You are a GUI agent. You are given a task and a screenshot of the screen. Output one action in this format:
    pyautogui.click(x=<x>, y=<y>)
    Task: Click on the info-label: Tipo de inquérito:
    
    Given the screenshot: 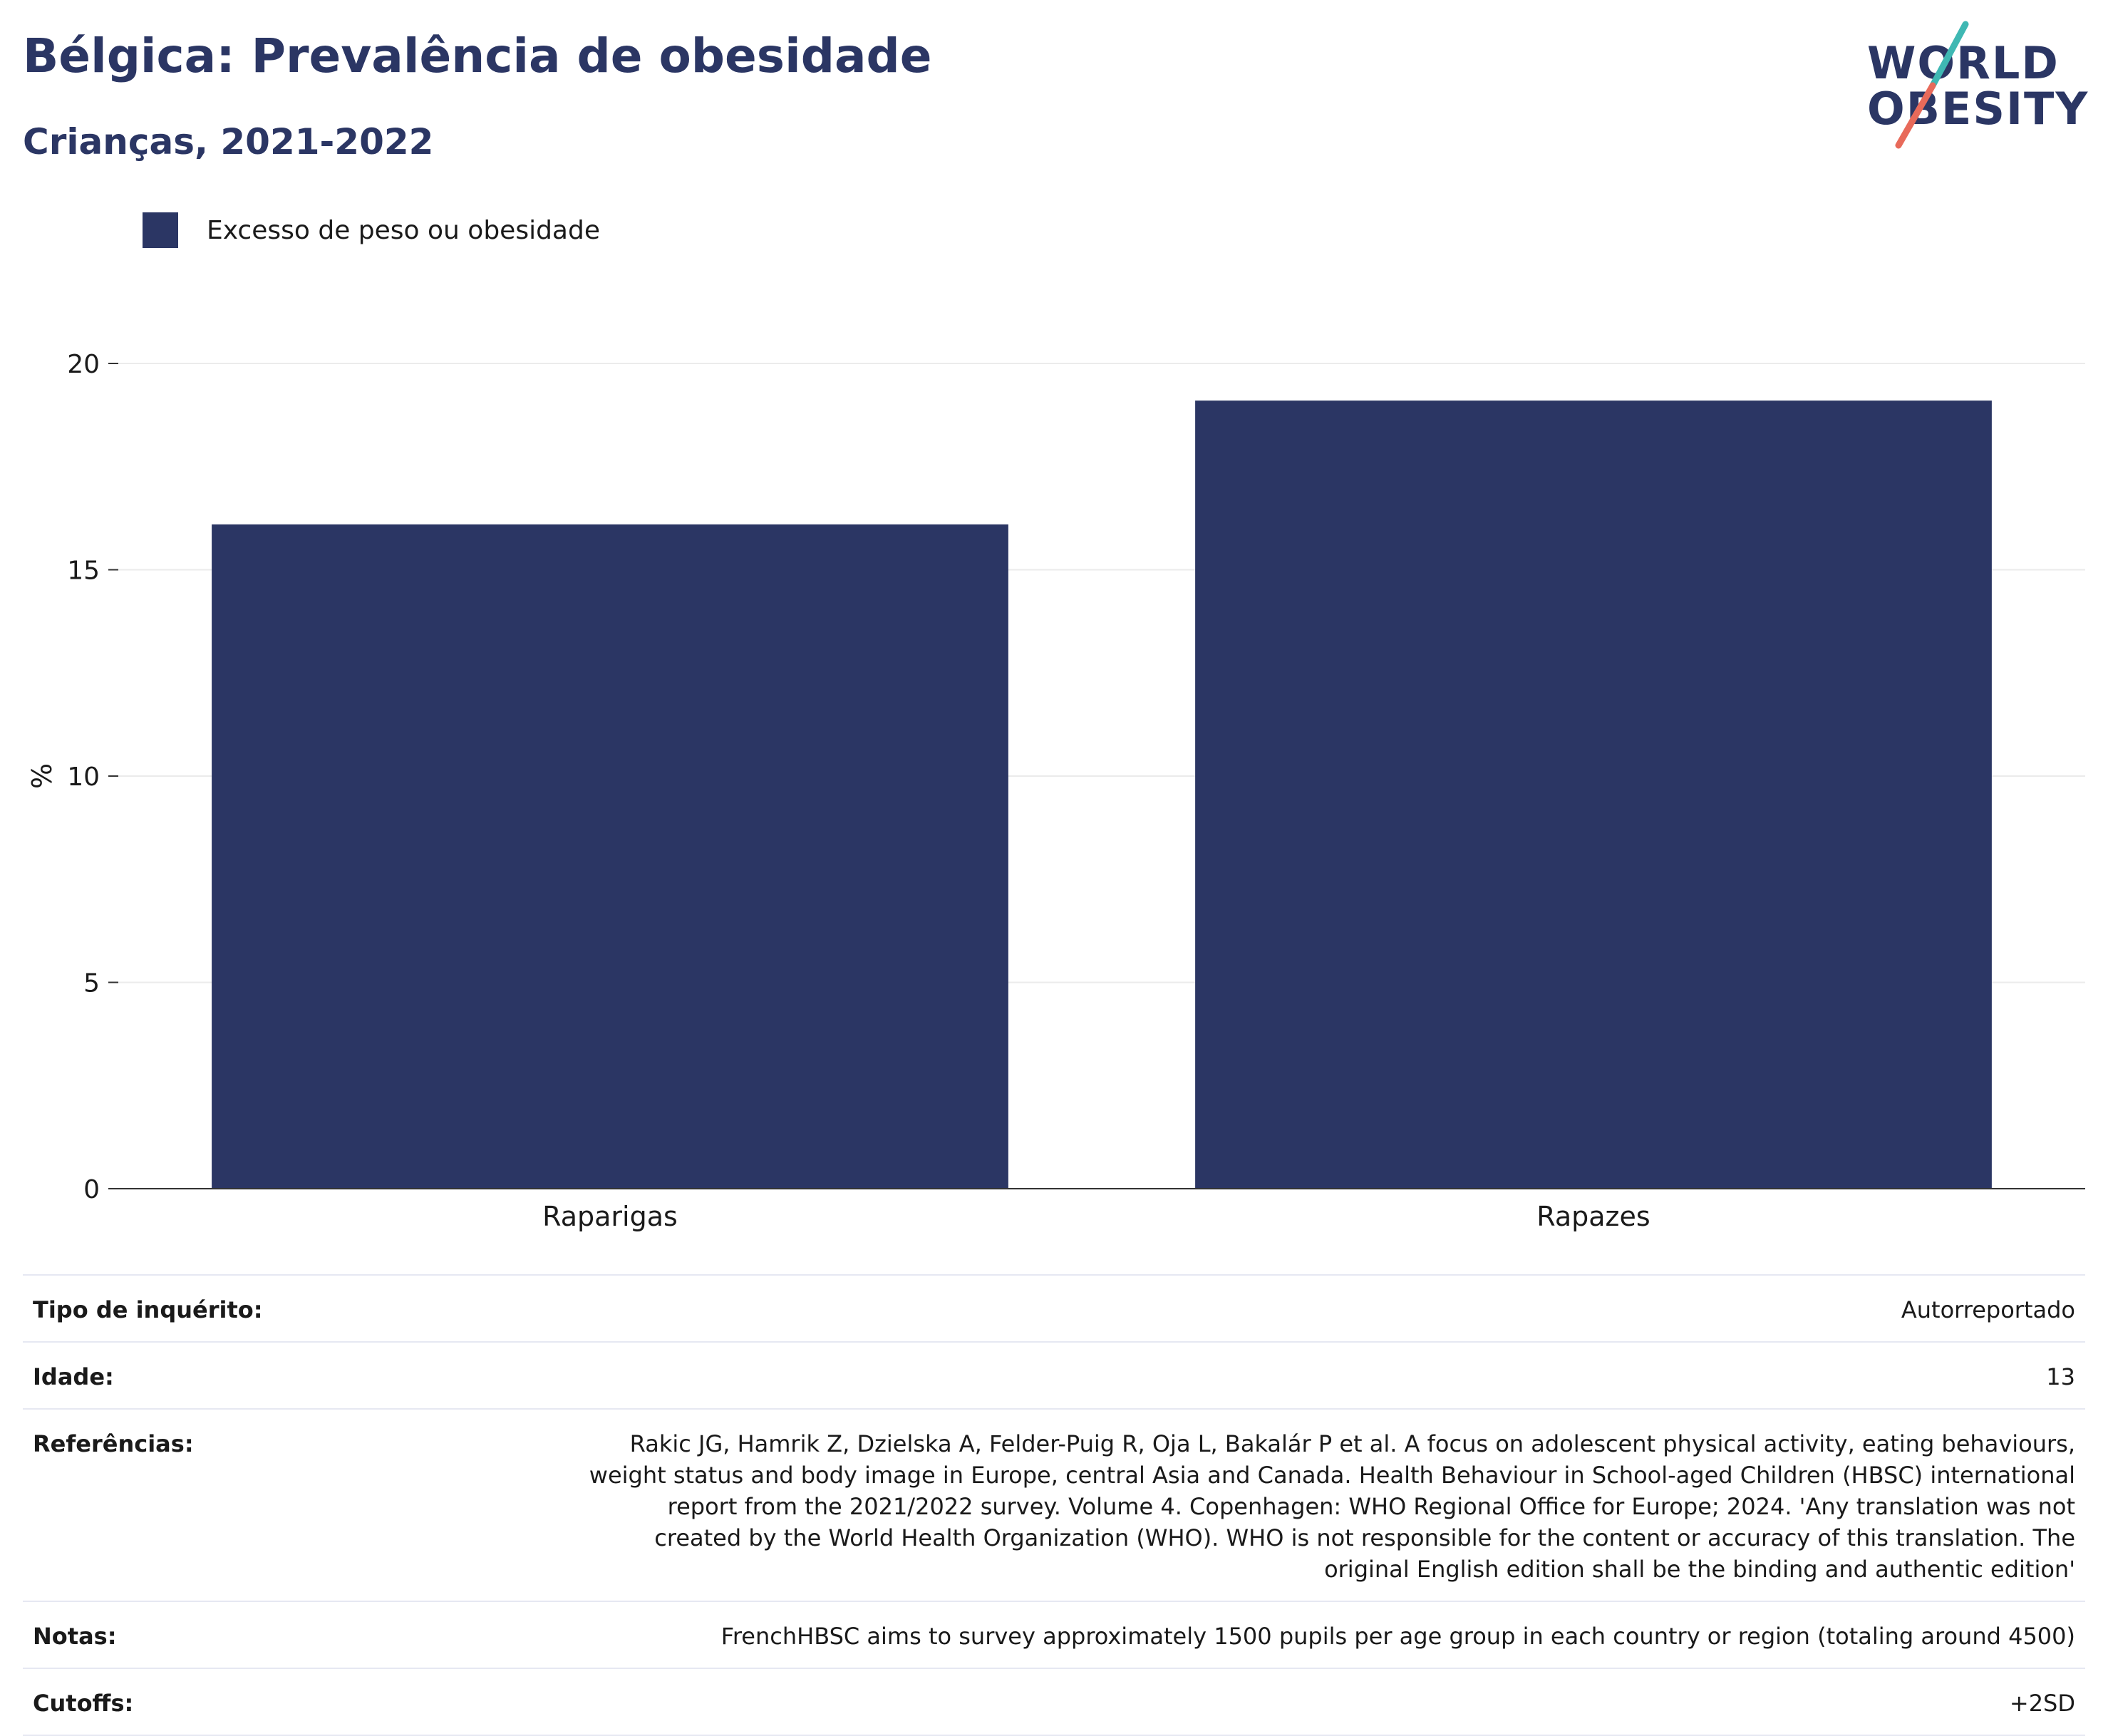 What is the action you would take?
    pyautogui.click(x=148, y=1310)
    